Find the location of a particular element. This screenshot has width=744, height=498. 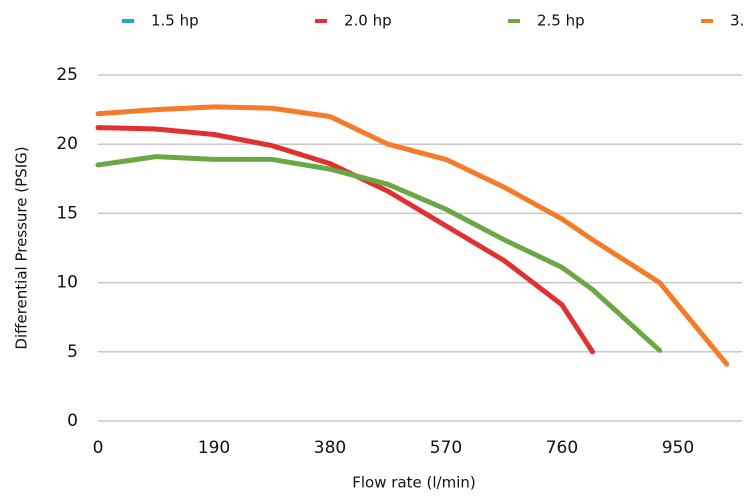

x-tick-label: 190 is located at coordinates (214, 448).